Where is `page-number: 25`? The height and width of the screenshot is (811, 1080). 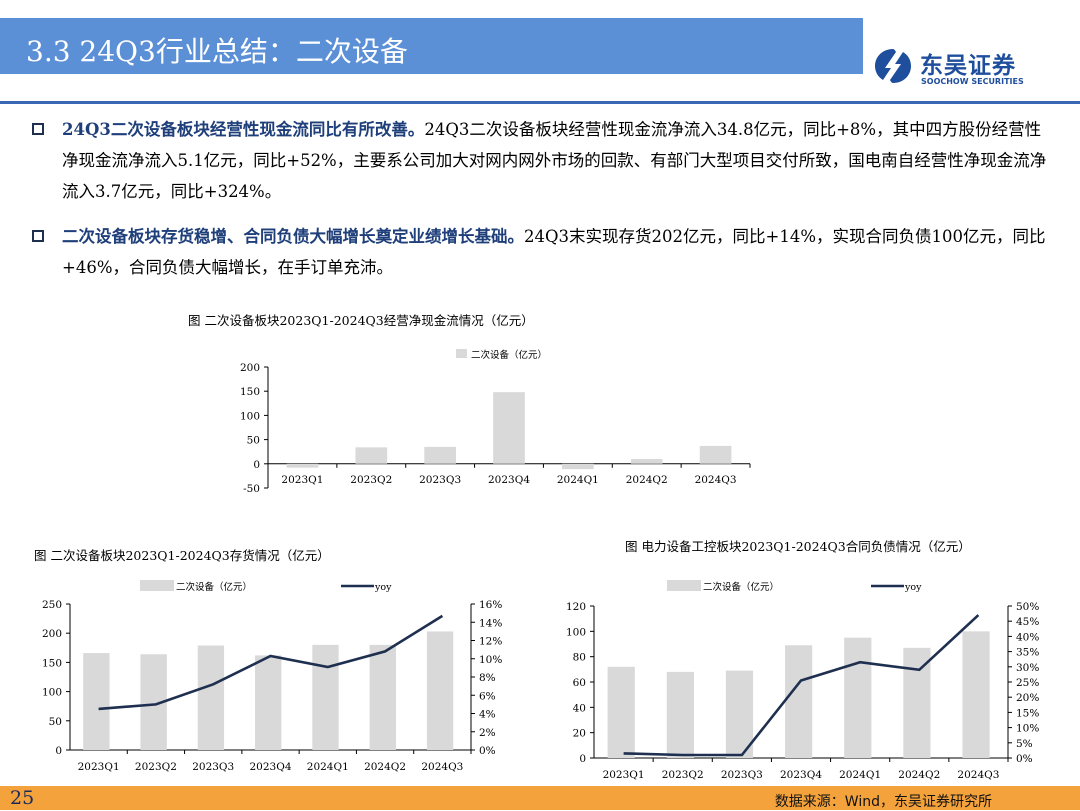 page-number: 25 is located at coordinates (22, 798).